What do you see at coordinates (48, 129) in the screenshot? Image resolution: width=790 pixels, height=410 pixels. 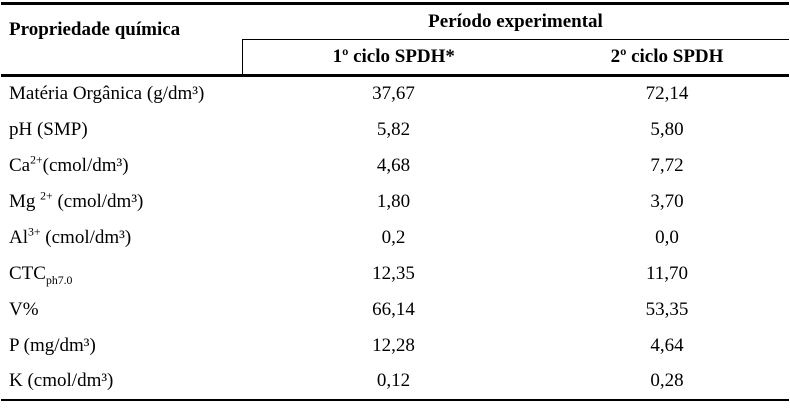 I see `label-text: pH (SMP)` at bounding box center [48, 129].